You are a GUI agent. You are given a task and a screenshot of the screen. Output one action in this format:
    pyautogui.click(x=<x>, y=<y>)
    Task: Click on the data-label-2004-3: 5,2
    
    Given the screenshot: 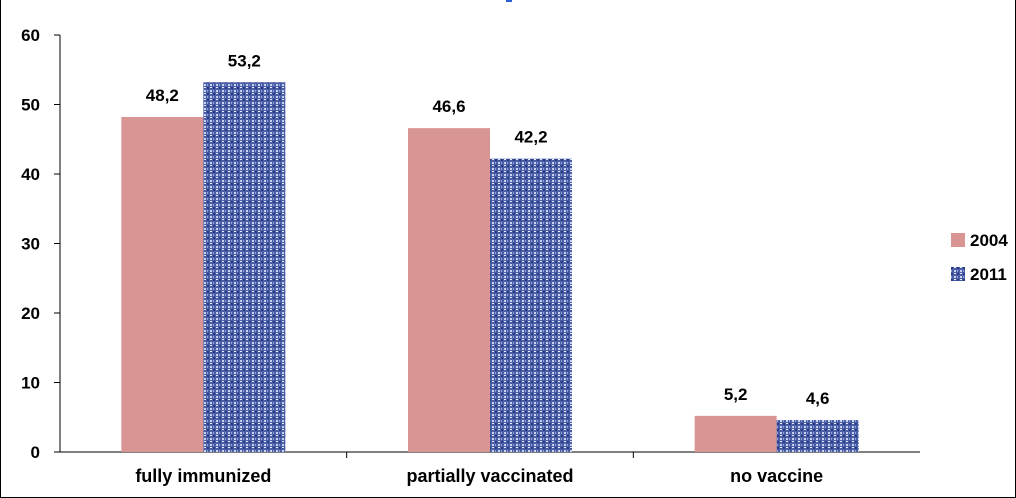 What is the action you would take?
    pyautogui.click(x=736, y=394)
    